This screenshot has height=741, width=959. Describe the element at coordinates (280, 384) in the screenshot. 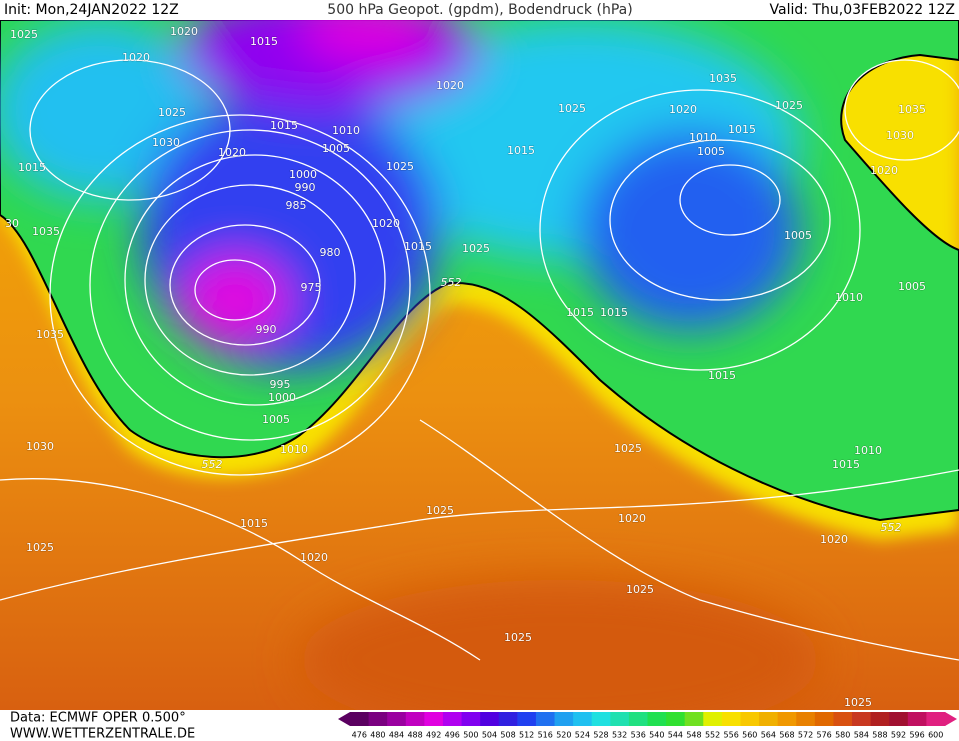

I see `isobar-label: 995` at that location.